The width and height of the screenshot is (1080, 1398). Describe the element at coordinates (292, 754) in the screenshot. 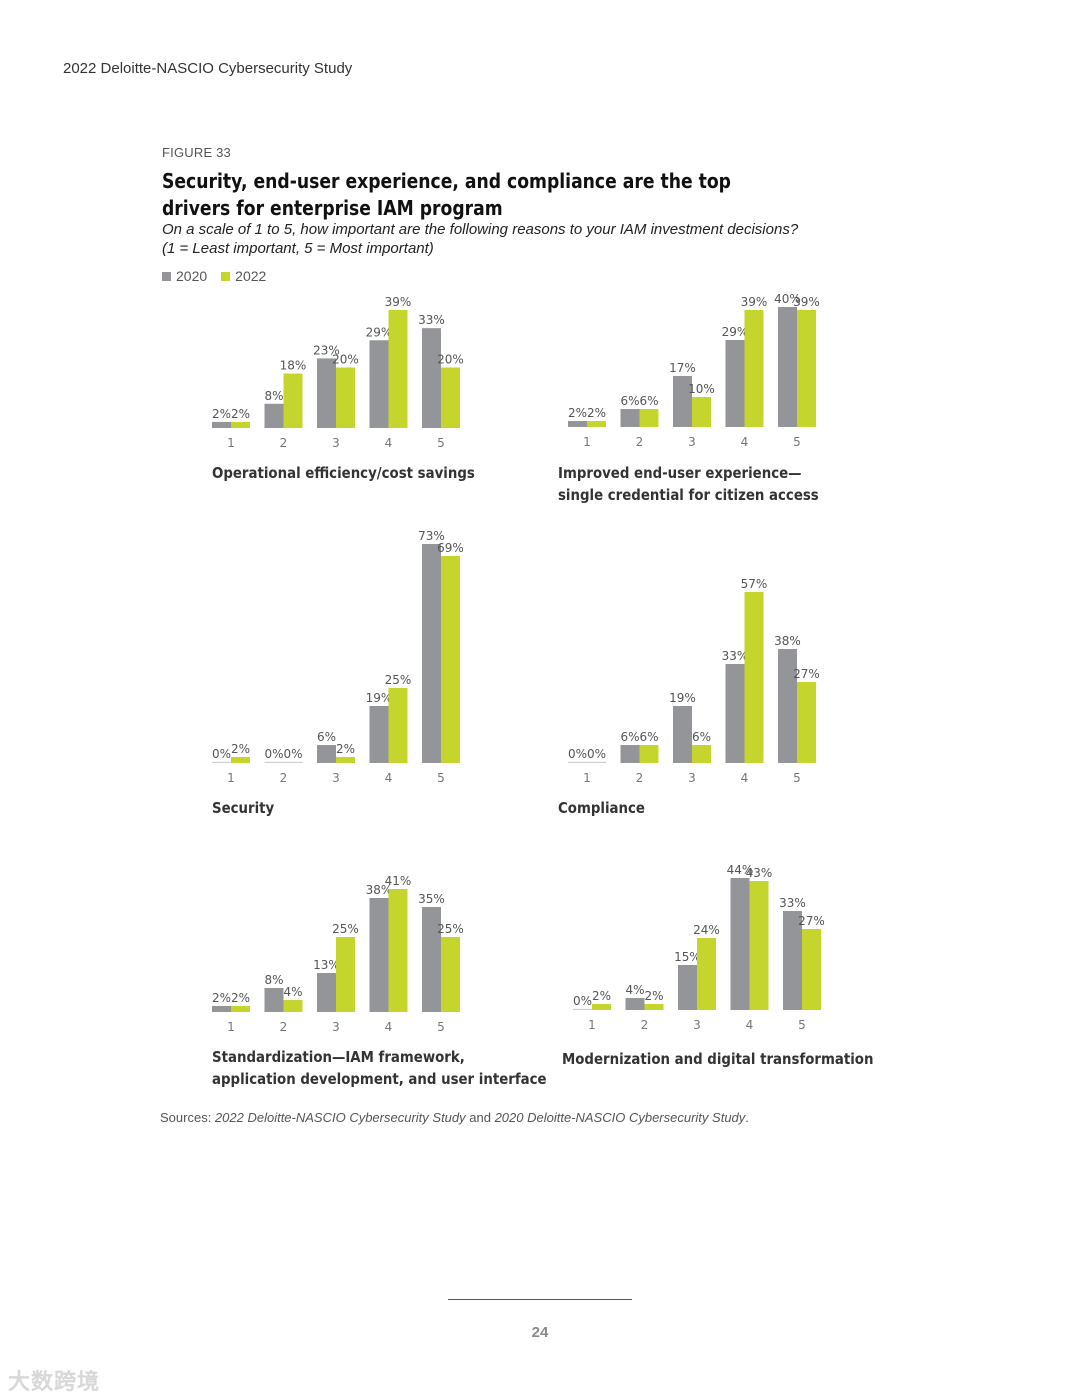

I see `data-label-2022-rating-2: 0%` at that location.